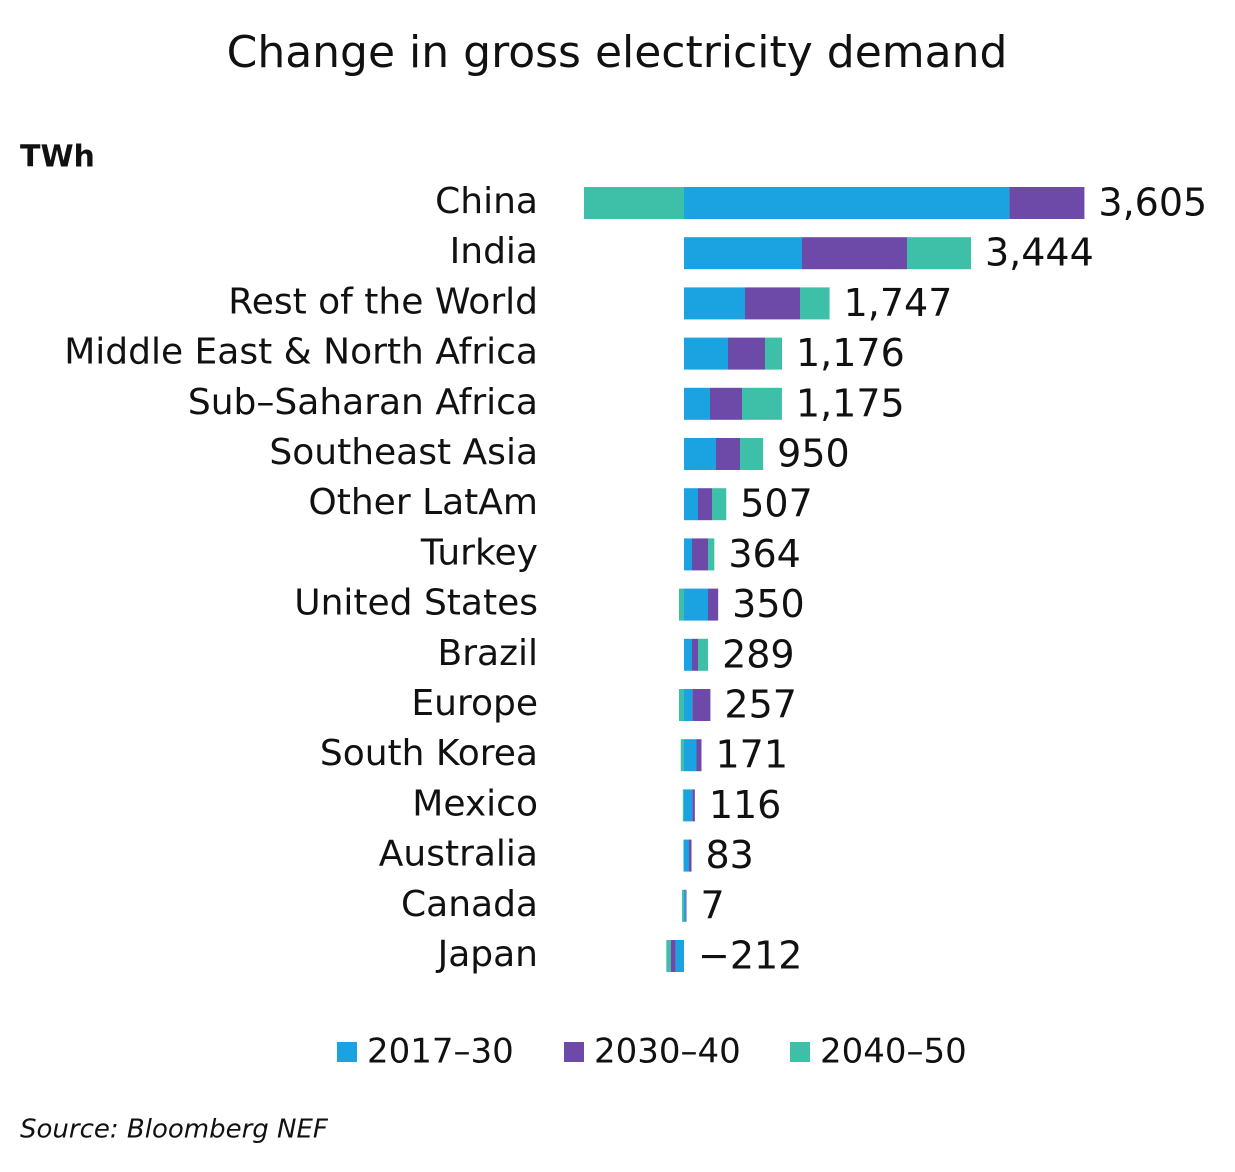 The image size is (1235, 1172). I want to click on total-label: 83, so click(730, 855).